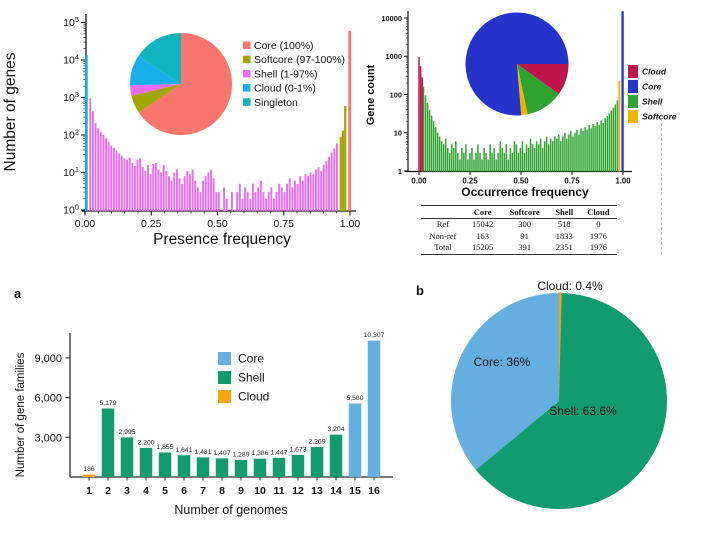  Describe the element at coordinates (48, 359) in the screenshot. I see `y-tick-label: 9,000` at that location.